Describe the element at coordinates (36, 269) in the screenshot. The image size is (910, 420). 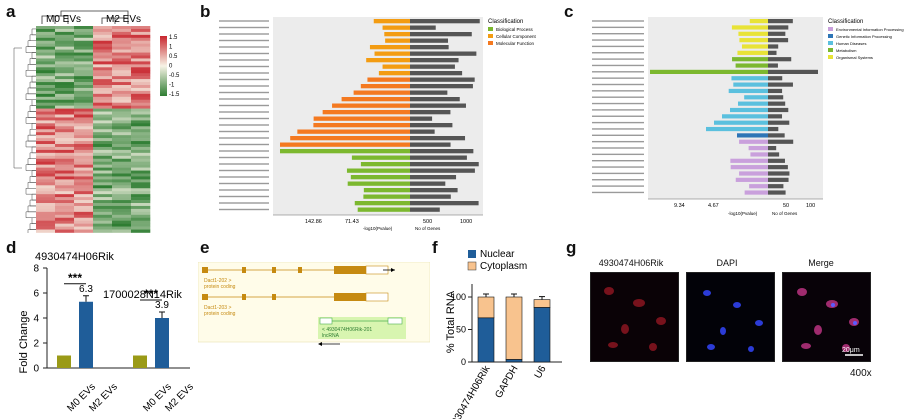
I see `y-tick-label: 8` at that location.